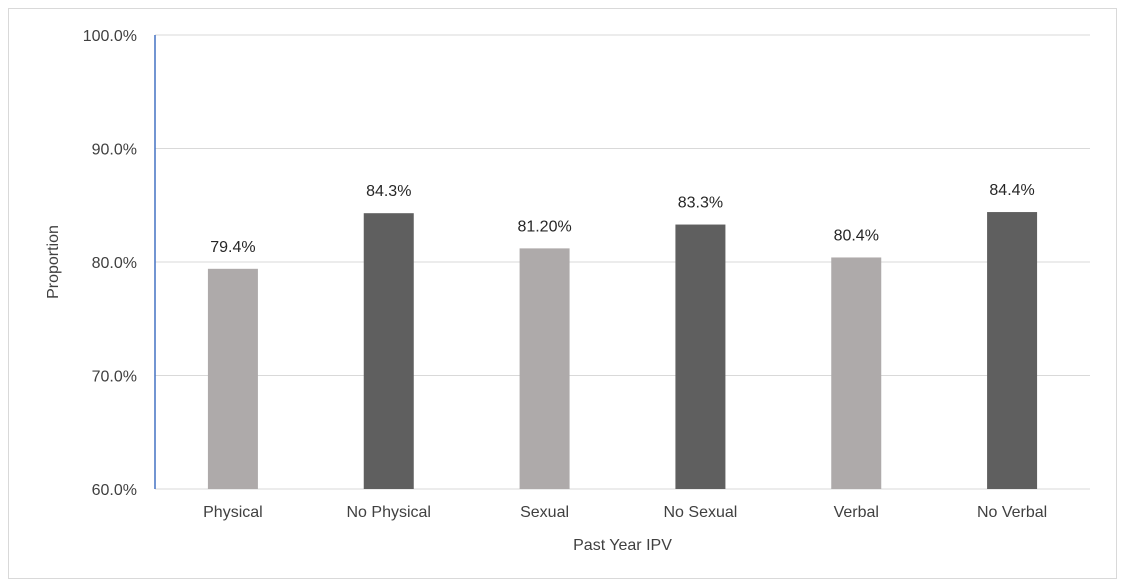 The image size is (1121, 583). What do you see at coordinates (1012, 512) in the screenshot?
I see `x-tick-label: No Verbal` at bounding box center [1012, 512].